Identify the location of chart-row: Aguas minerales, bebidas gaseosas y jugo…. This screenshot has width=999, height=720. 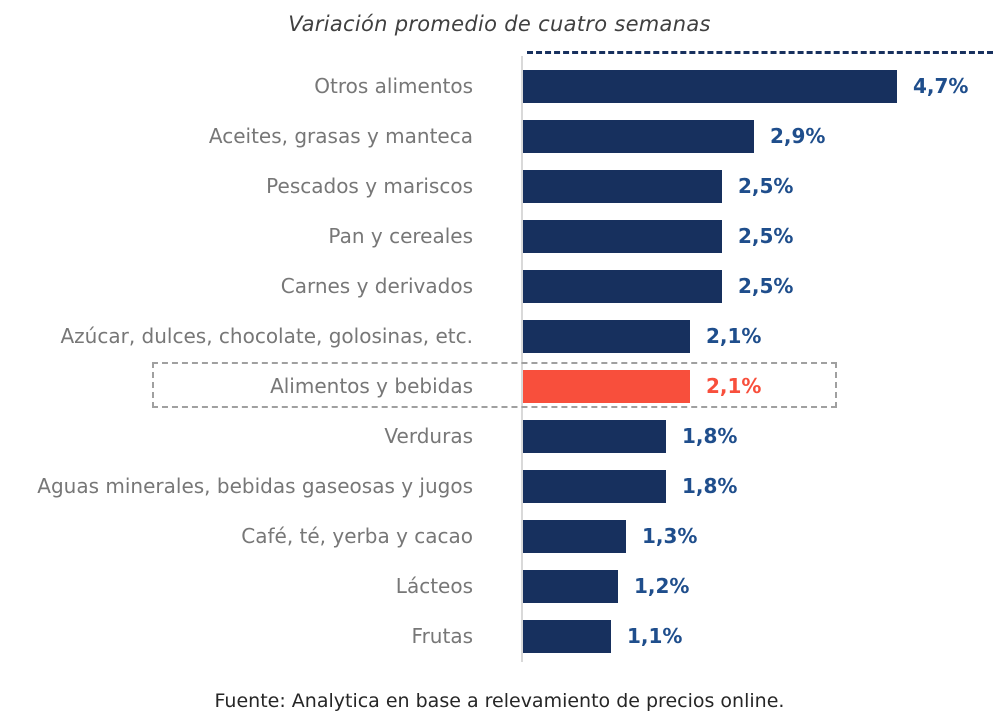
(499, 486).